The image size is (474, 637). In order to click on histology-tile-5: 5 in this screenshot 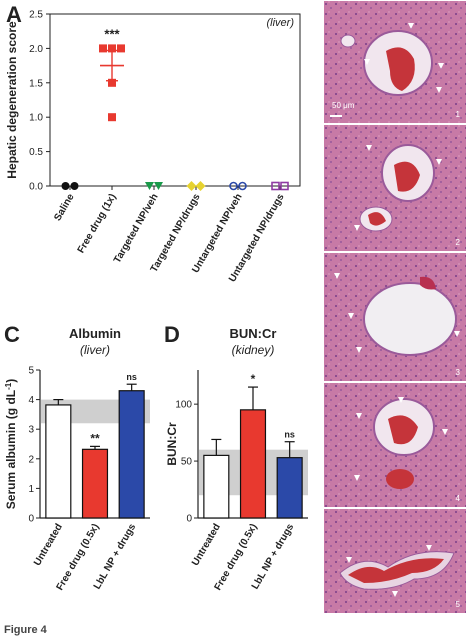, I will do `click(395, 561)`.